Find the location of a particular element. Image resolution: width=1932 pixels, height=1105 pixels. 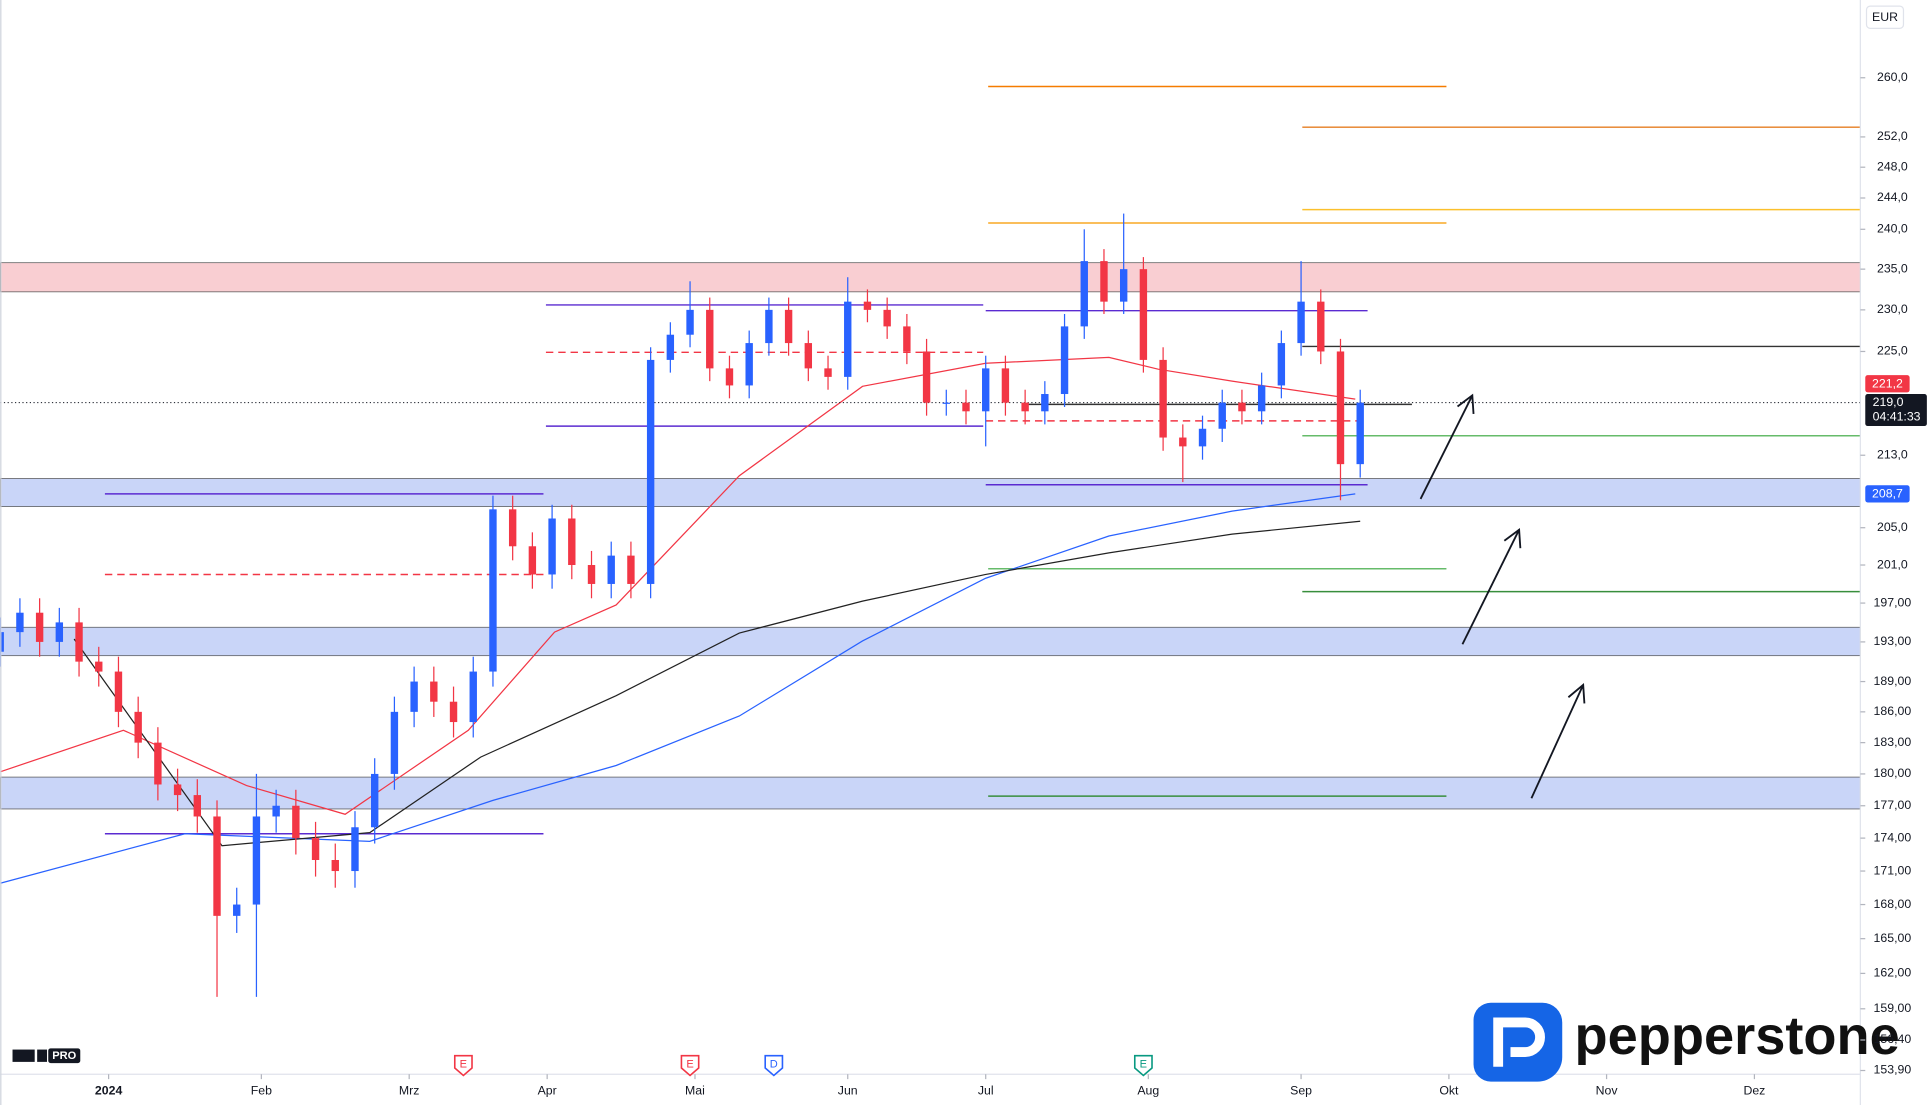

y-tick-label: 168,00 is located at coordinates (1893, 904).